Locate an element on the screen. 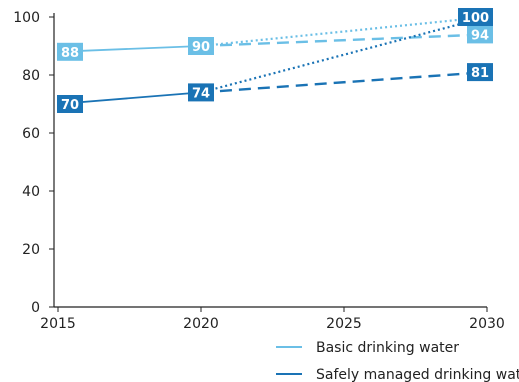  series-0-target-line is located at coordinates (344, 31).